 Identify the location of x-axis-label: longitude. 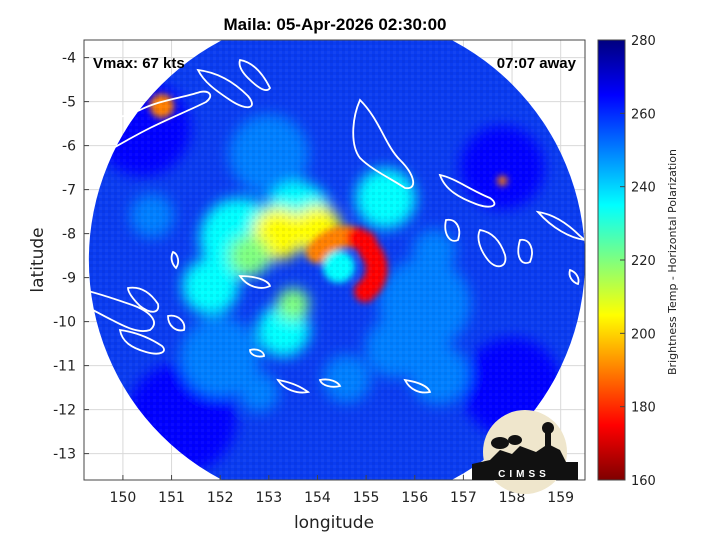
(334, 523).